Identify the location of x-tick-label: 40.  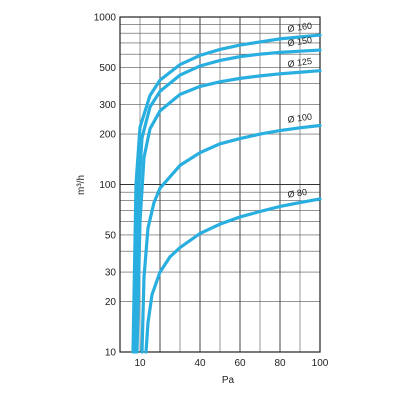
(200, 363).